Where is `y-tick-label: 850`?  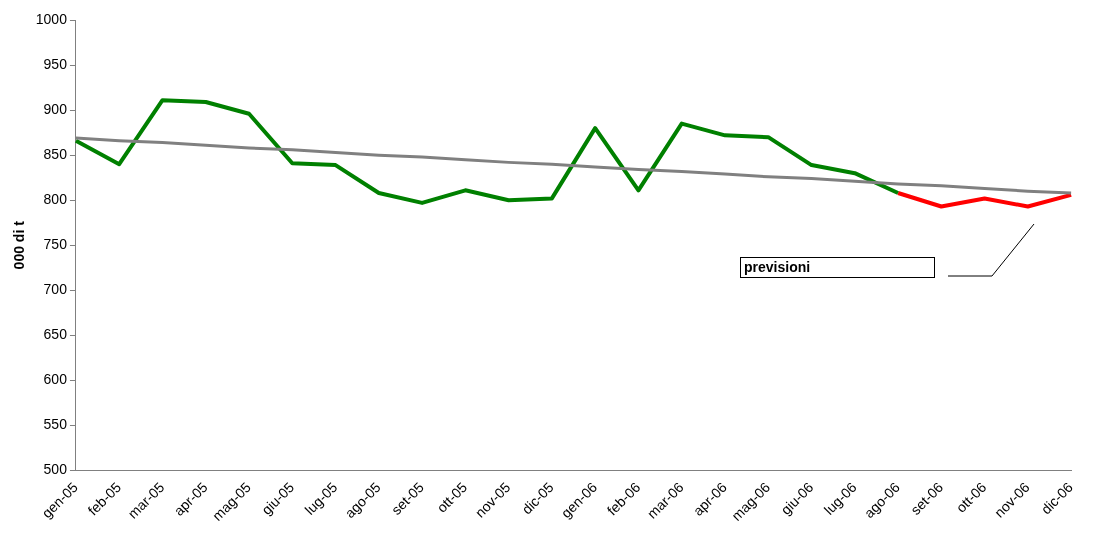
y-tick-label: 850 is located at coordinates (55, 154).